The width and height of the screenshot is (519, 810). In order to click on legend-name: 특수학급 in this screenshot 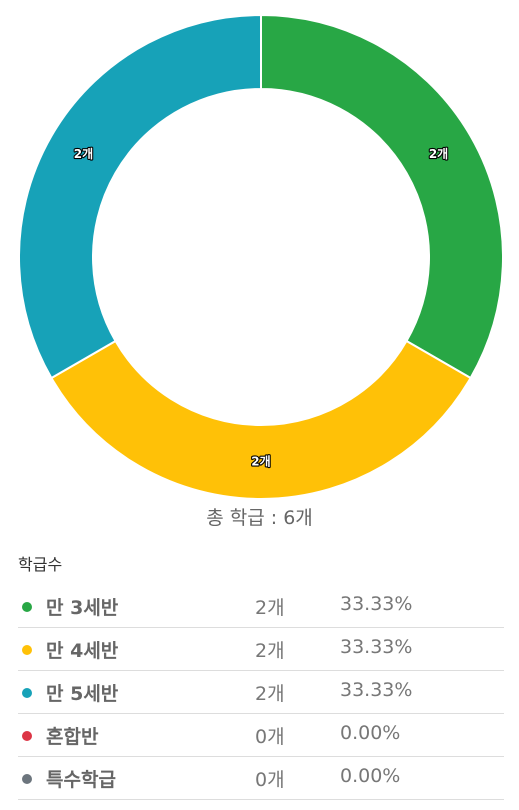, I will do `click(81, 780)`.